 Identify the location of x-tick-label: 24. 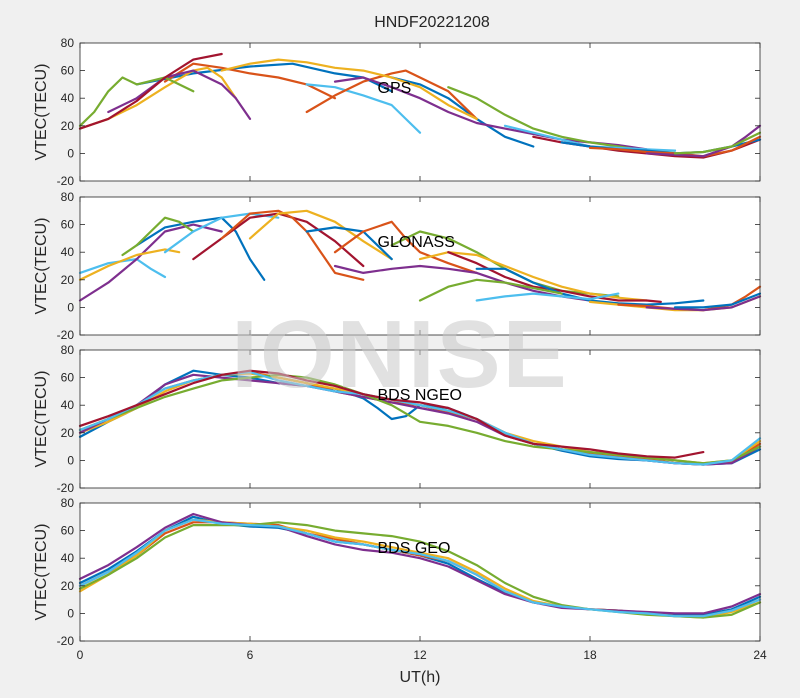
(760, 655).